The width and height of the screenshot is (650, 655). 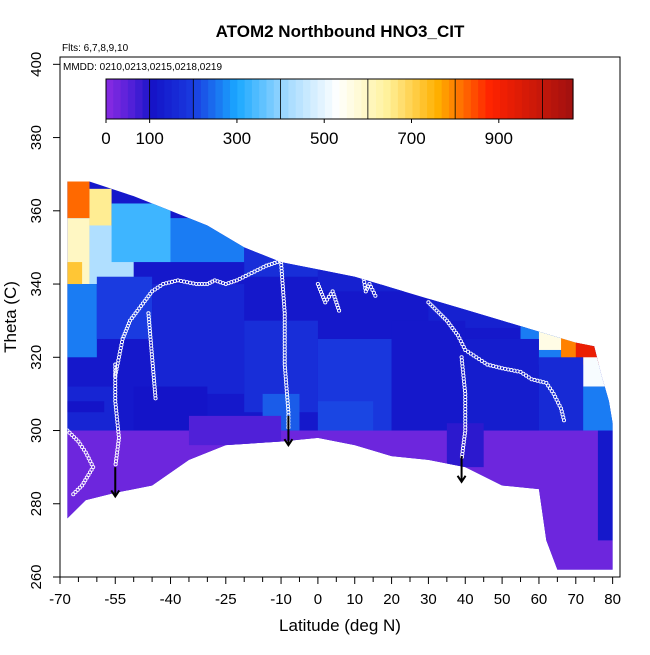 What do you see at coordinates (142, 67) in the screenshot?
I see `dates-note: MMDD: 0210,0213,0215,0218,0219` at bounding box center [142, 67].